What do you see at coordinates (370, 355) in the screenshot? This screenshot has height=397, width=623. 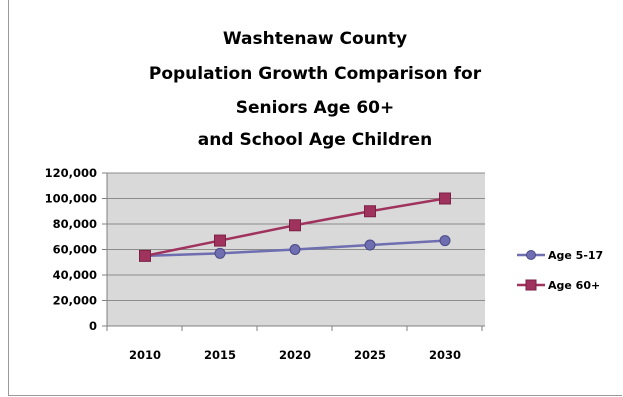 I see `x-tick-label: 2025` at bounding box center [370, 355].